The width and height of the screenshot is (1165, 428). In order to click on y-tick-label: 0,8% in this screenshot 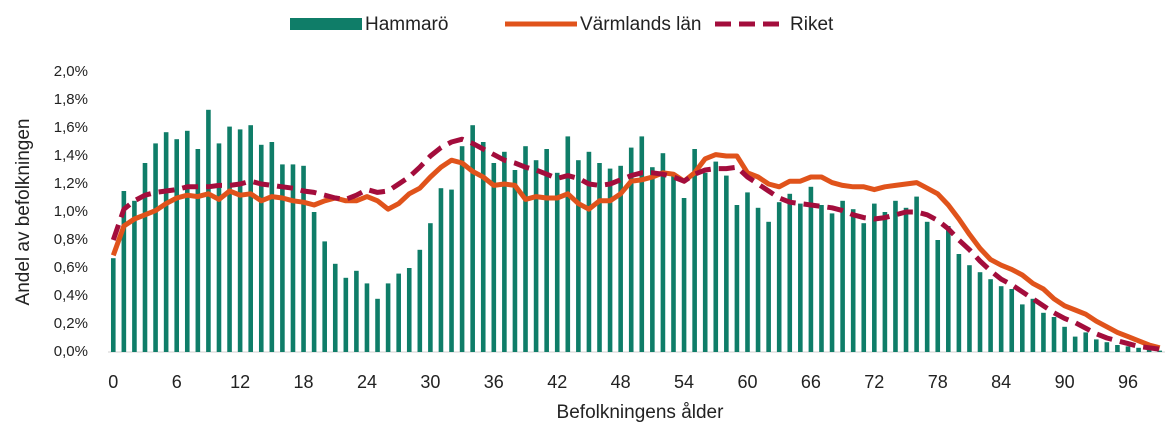, I will do `click(71, 239)`.